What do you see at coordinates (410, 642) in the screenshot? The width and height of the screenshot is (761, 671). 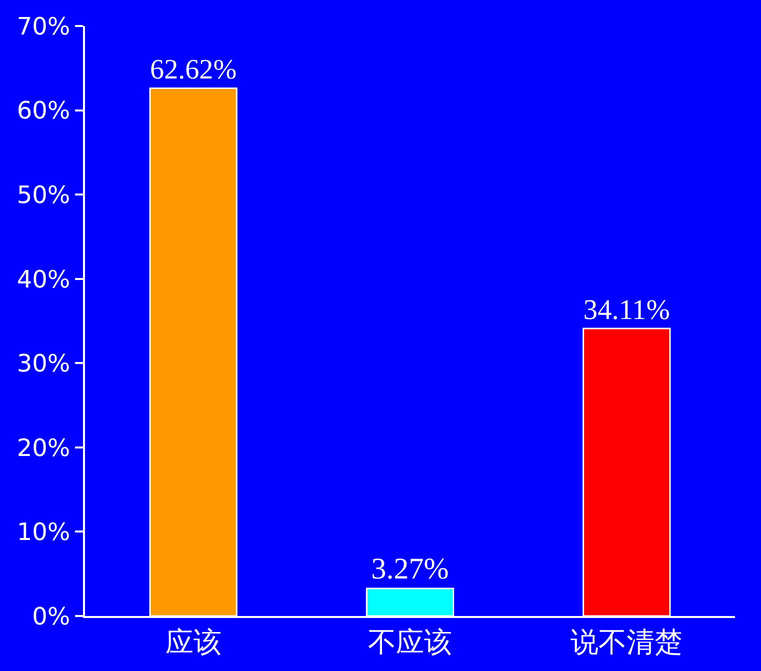 I see `x-tick-label: 不应该` at bounding box center [410, 642].